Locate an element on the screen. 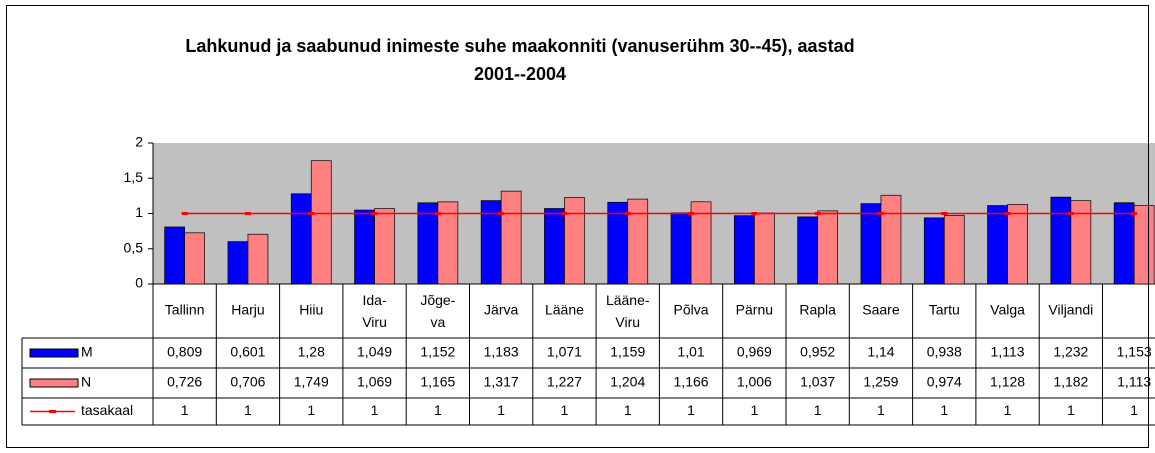  table-value: 1,159 is located at coordinates (627, 352).